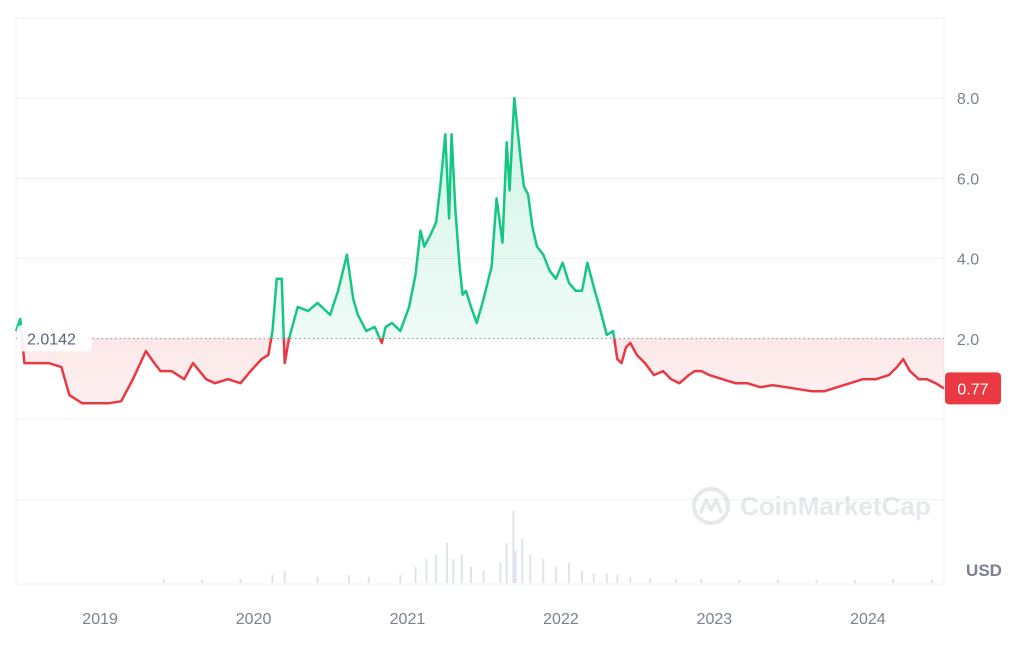 The image size is (1024, 646). I want to click on x-tick-label: 2019, so click(100, 619).